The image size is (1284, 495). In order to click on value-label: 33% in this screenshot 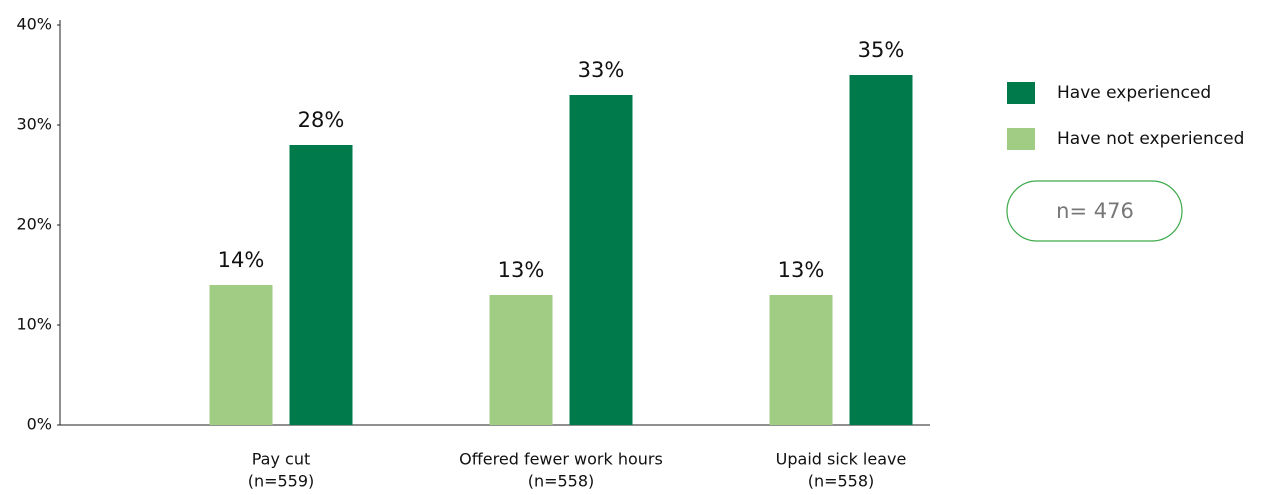, I will do `click(601, 70)`.